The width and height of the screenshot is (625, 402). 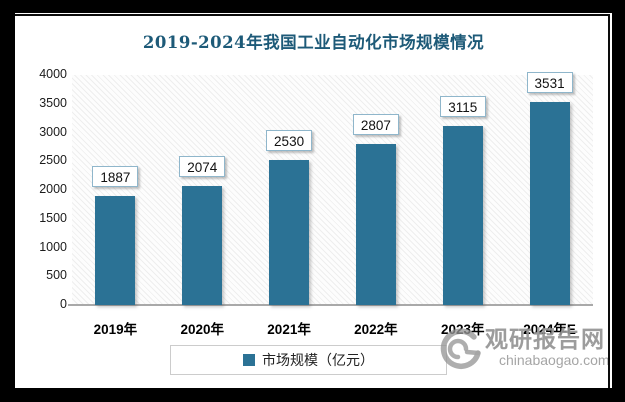 What do you see at coordinates (53, 74) in the screenshot?
I see `y-axis-tick-label: 4000` at bounding box center [53, 74].